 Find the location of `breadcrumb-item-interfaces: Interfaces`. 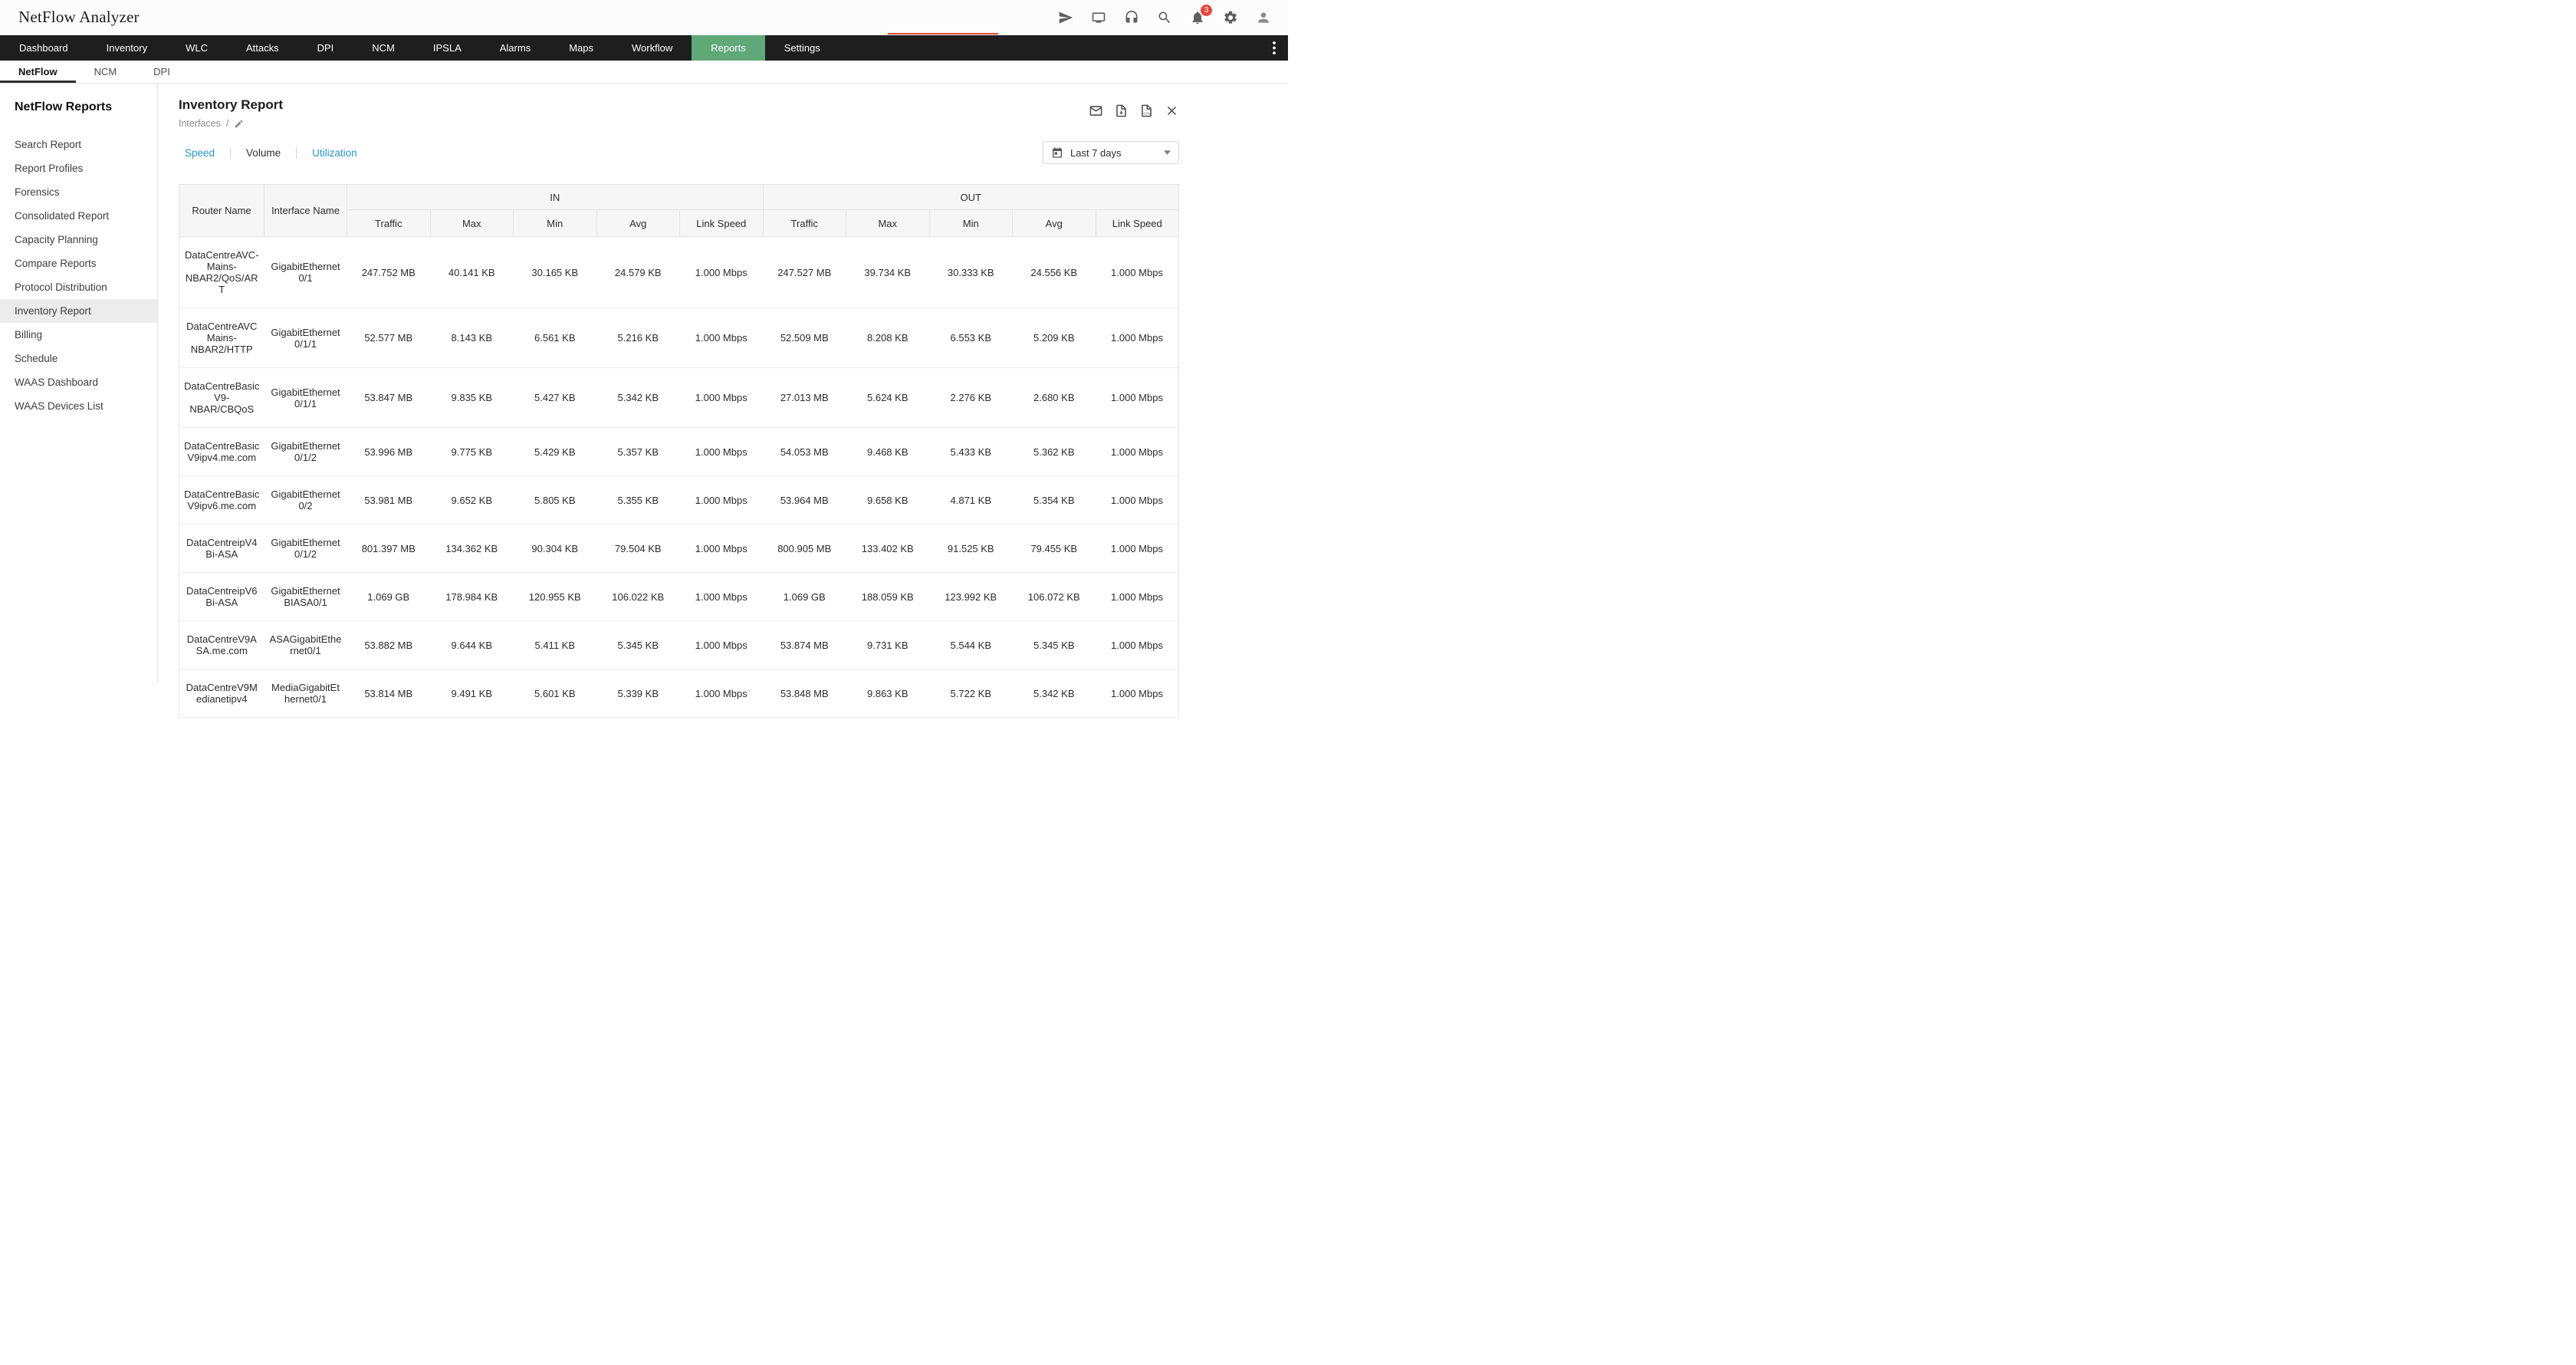

breadcrumb-item-interfaces: Interfaces is located at coordinates (200, 124).